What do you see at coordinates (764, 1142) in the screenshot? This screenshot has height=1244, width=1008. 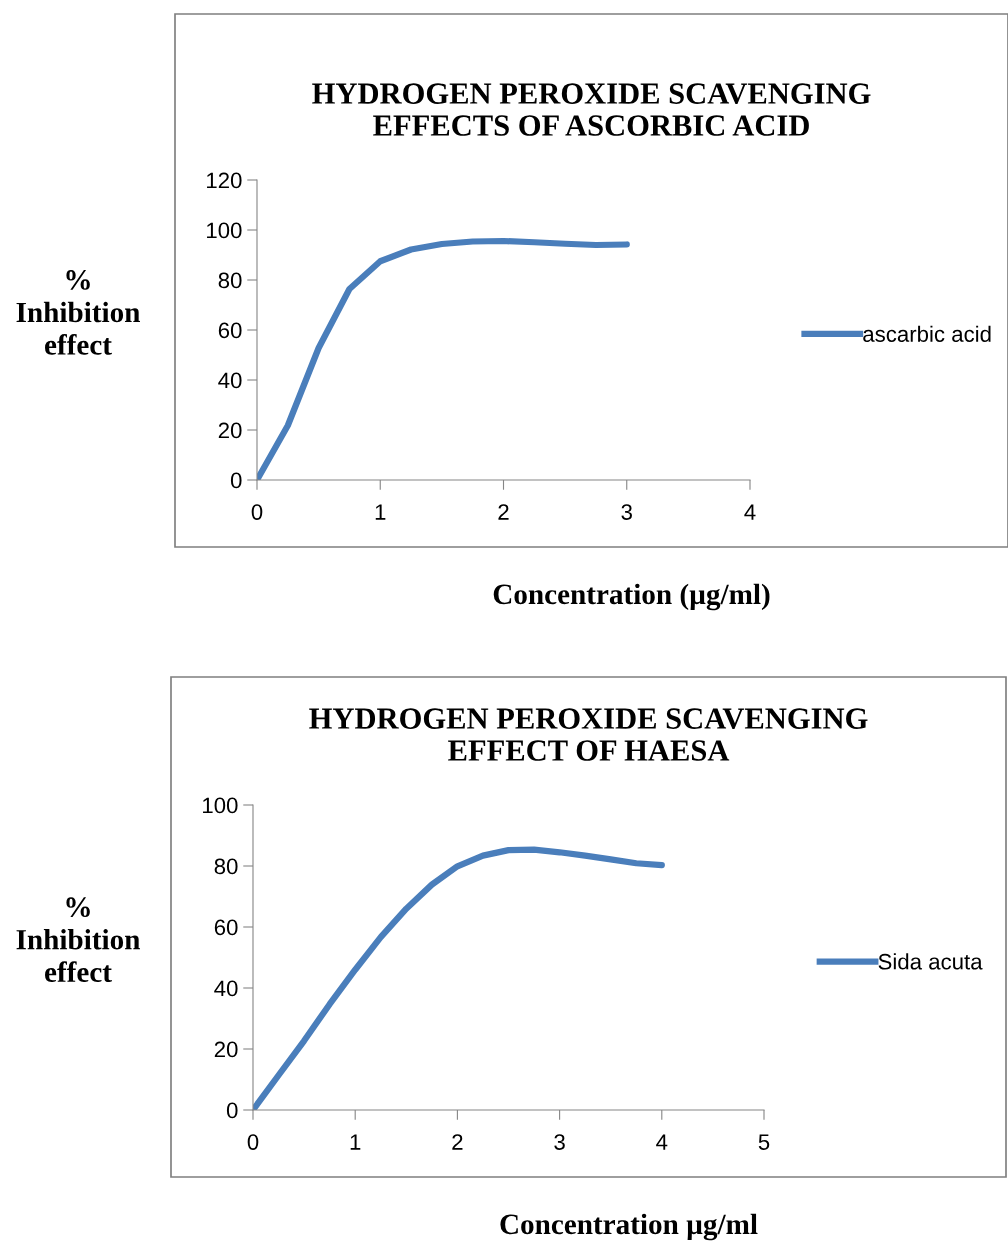 I see `x-tick-label: 5` at bounding box center [764, 1142].